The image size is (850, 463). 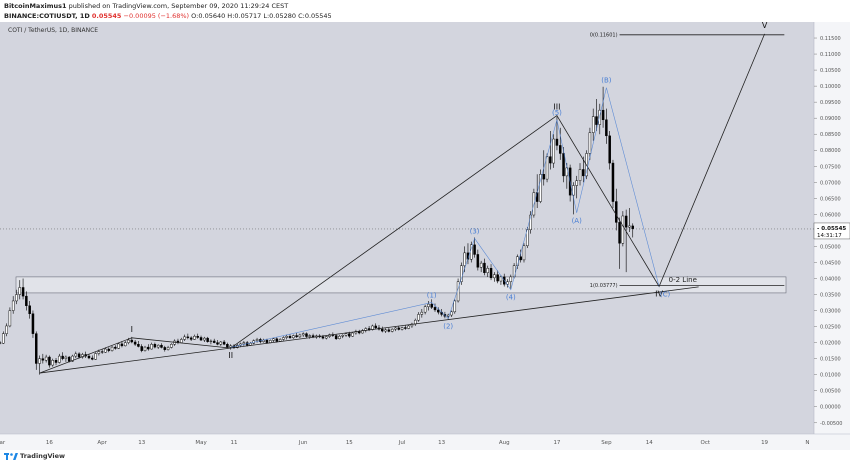 I want to click on x-tick-label: Sep, so click(x=606, y=443).